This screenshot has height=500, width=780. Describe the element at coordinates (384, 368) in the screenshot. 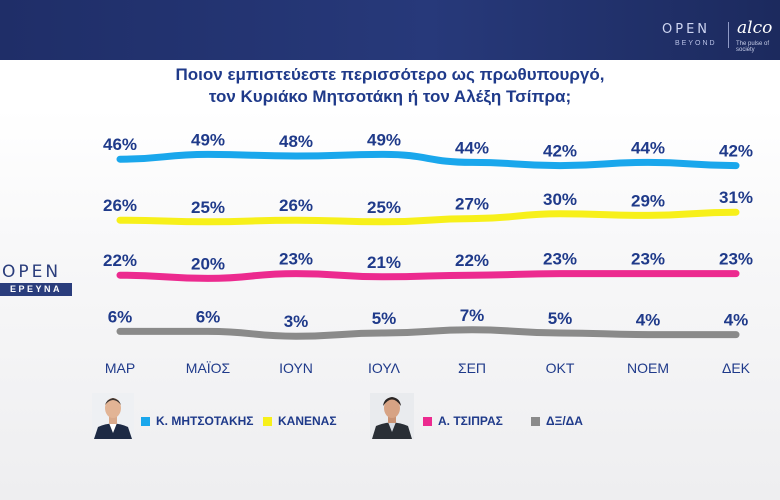

I see `x-tick-label: ΙΟΥΛ` at that location.